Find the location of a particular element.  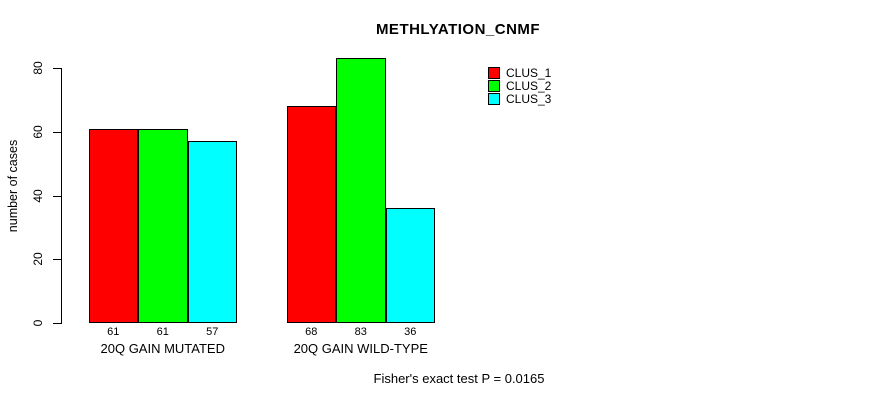

legend-label: CLUS_2 is located at coordinates (529, 85).